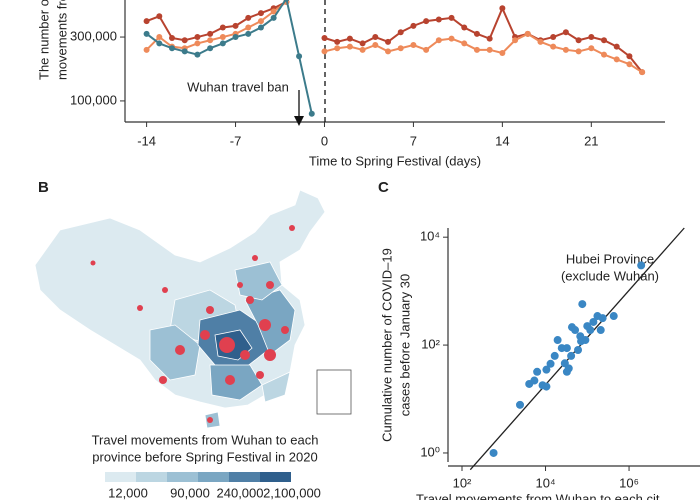 The width and height of the screenshot is (700, 500). Describe the element at coordinates (386, 345) in the screenshot. I see `y-axis-label: Cumulative number of COVID–19` at that location.